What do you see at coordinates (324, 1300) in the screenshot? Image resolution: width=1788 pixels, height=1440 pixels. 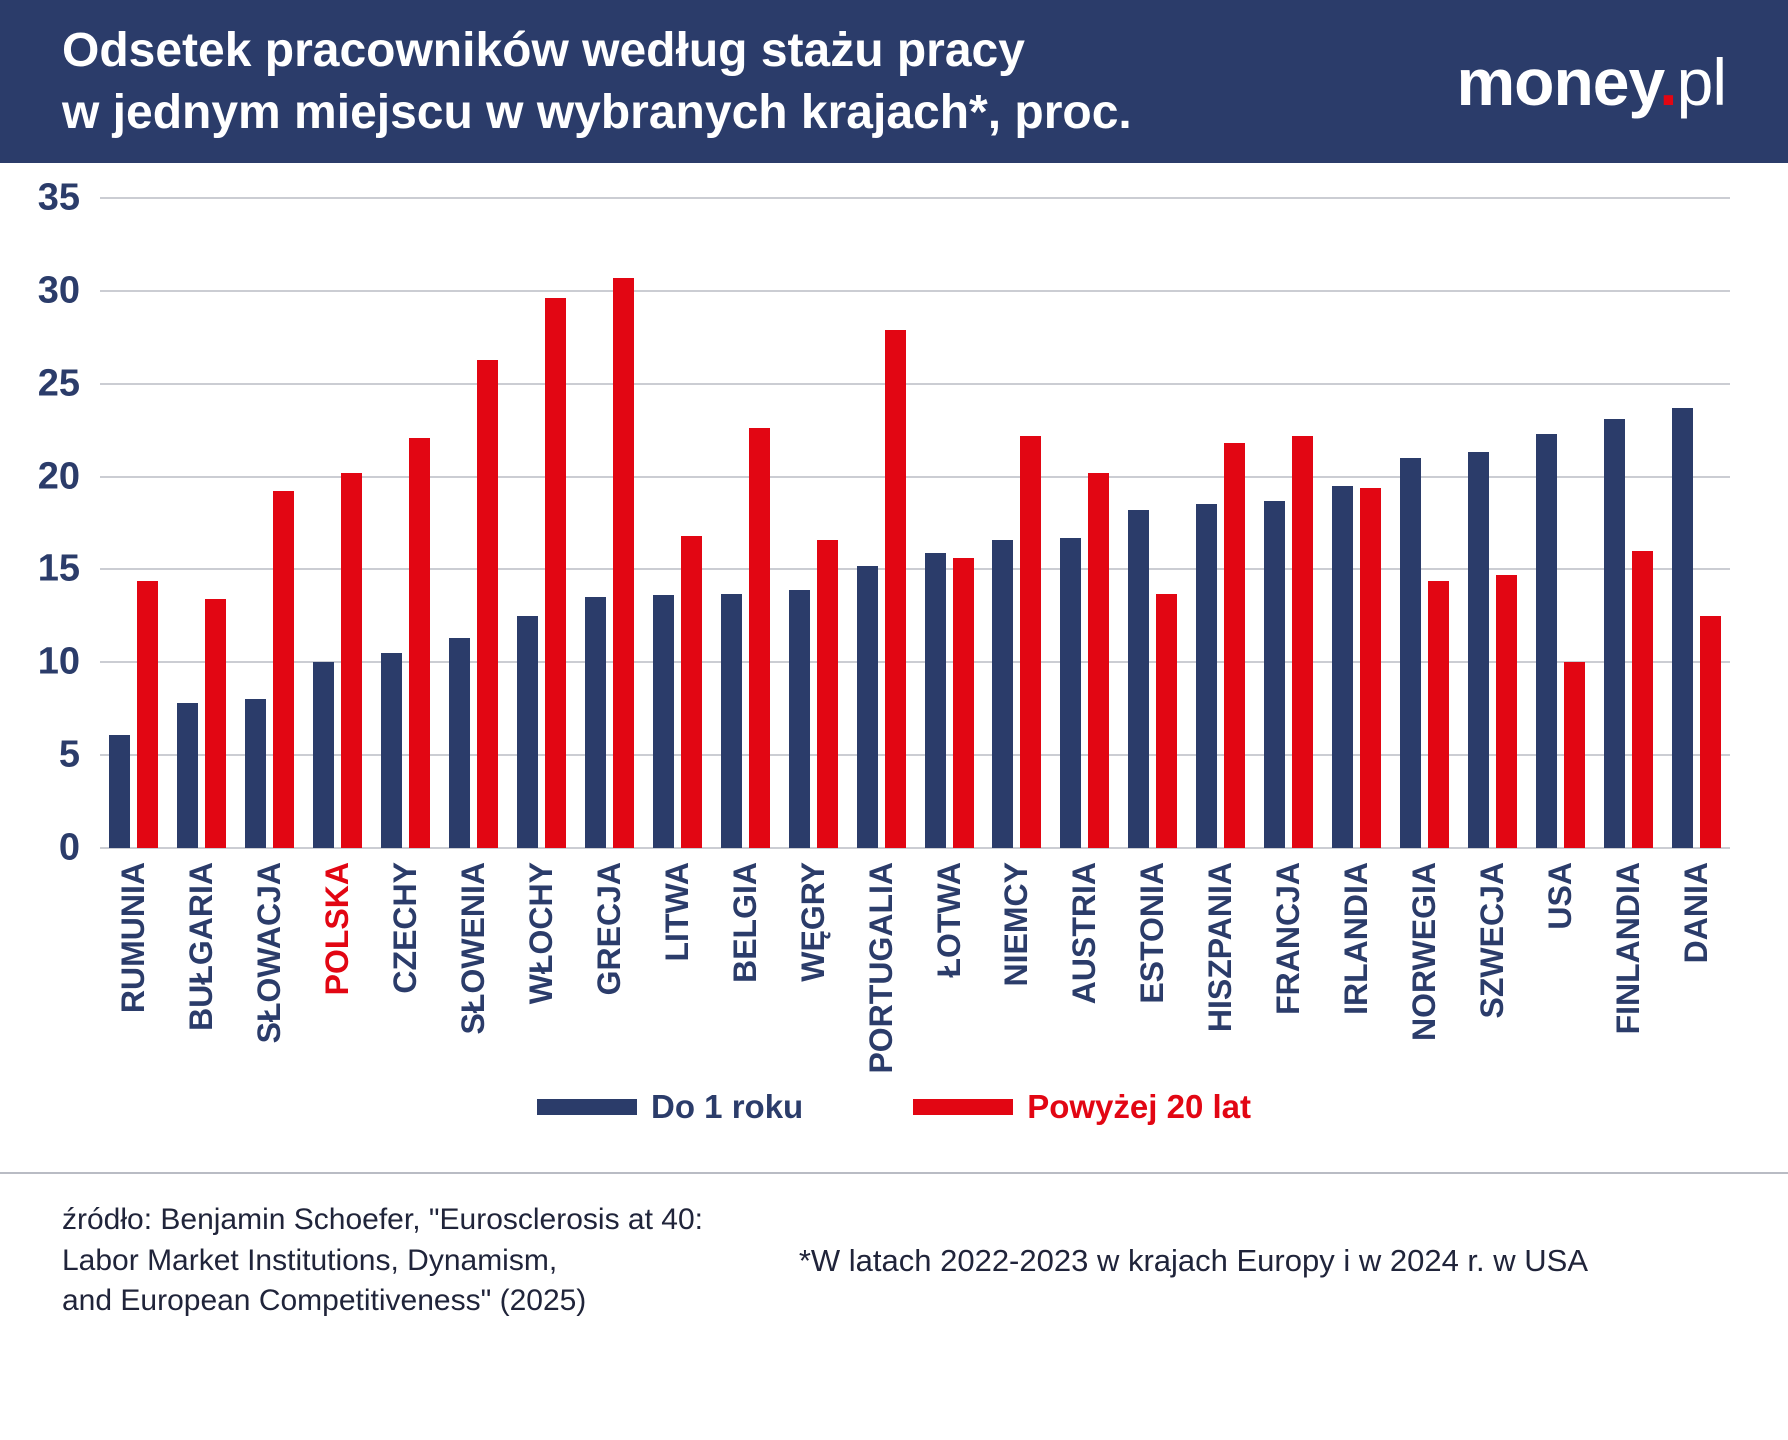 I see `source-line: and European Competitiveness" (2025)` at bounding box center [324, 1300].